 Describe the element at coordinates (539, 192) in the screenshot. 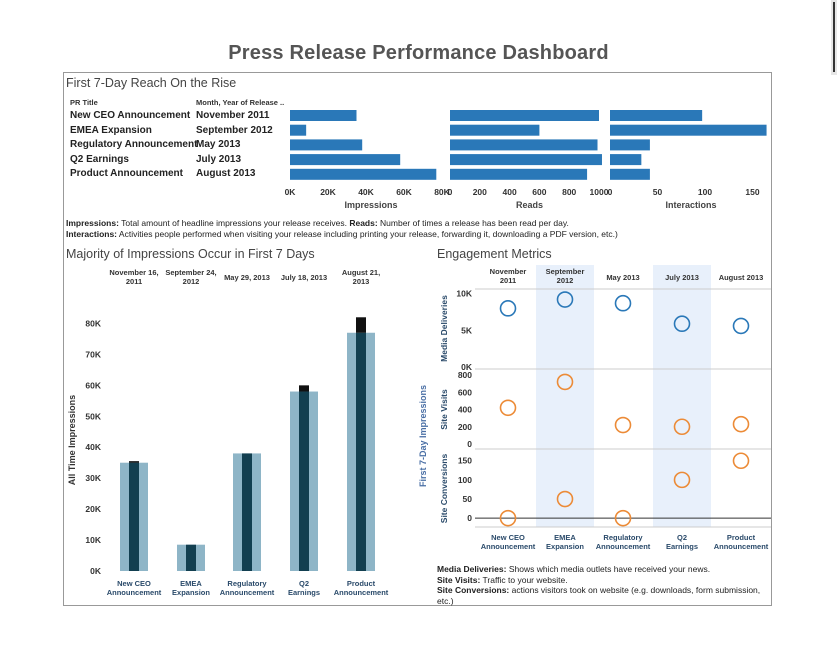

I see `reach-tick-reads-3: 600` at that location.